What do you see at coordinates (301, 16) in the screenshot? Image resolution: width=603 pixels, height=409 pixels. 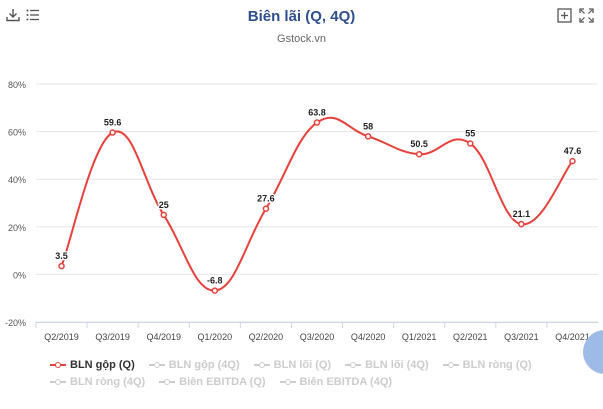 I see `chart-title: Biên lãi (Q, 4Q)` at bounding box center [301, 16].